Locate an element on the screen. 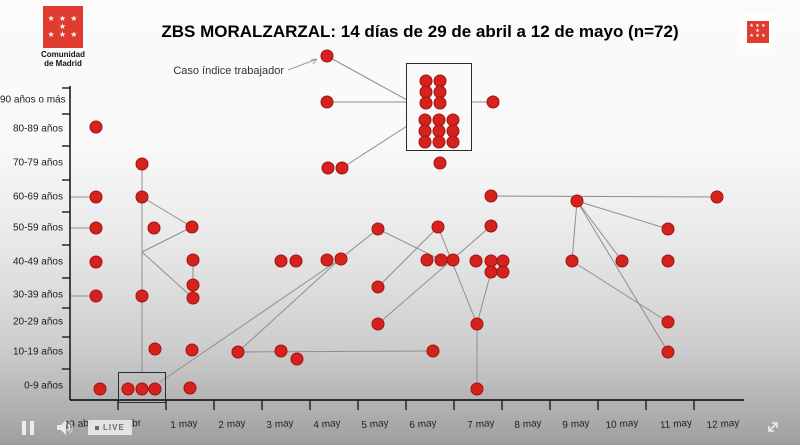 The height and width of the screenshot is (445, 800). madrid-flag-badge: ★ ★ ★ ★ ★ ★ ★ is located at coordinates (757, 31).